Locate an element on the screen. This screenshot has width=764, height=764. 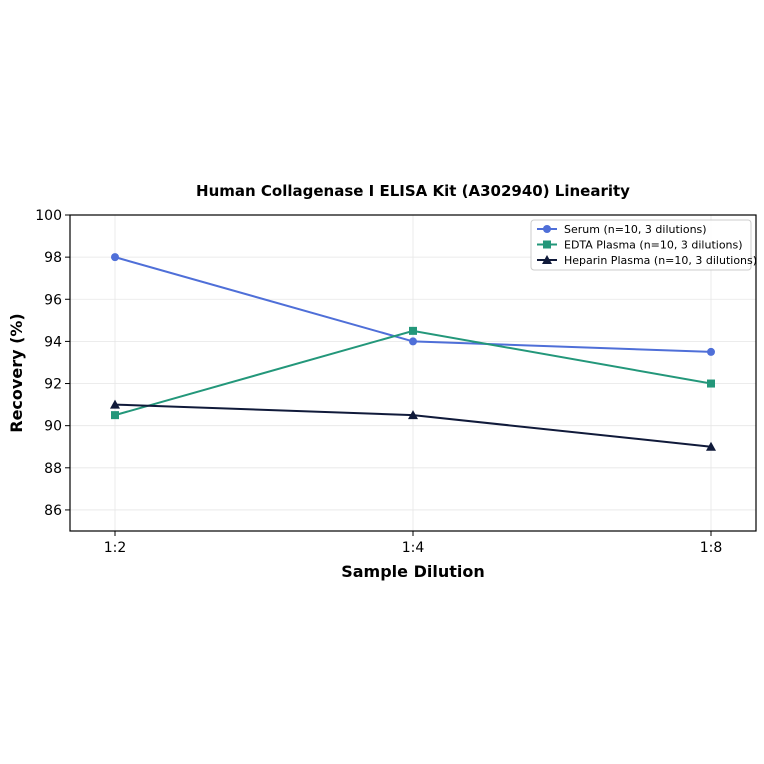
y-tick-label: 100 is located at coordinates (48, 216).